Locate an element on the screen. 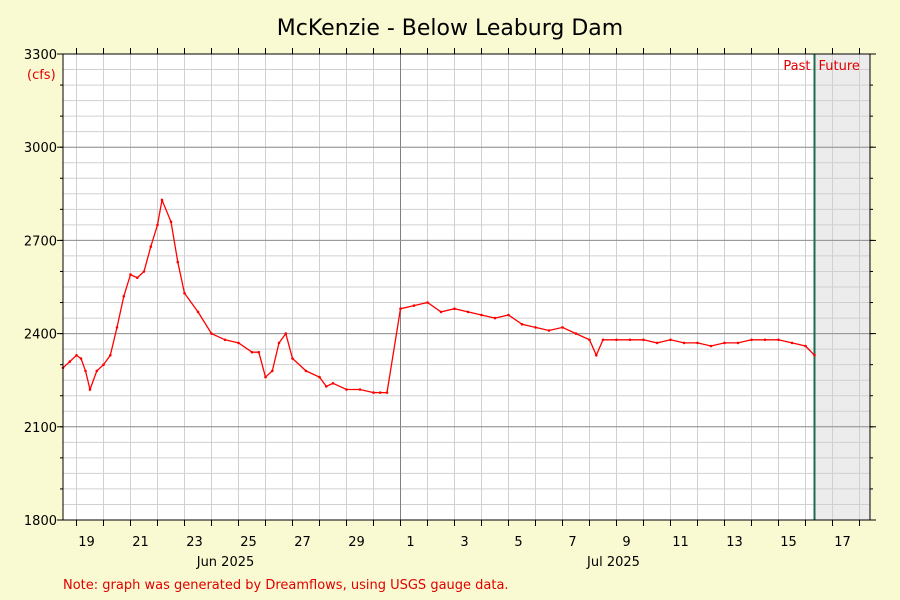 Image resolution: width=900 pixels, height=600 pixels. x-tick-label: 7 is located at coordinates (572, 542).